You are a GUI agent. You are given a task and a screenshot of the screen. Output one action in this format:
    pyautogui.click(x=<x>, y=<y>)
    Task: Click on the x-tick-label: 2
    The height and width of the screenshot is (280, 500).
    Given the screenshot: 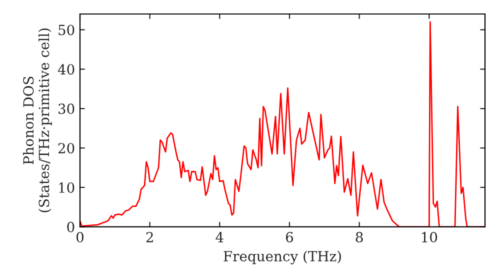 What is the action you would take?
    pyautogui.click(x=149, y=237)
    